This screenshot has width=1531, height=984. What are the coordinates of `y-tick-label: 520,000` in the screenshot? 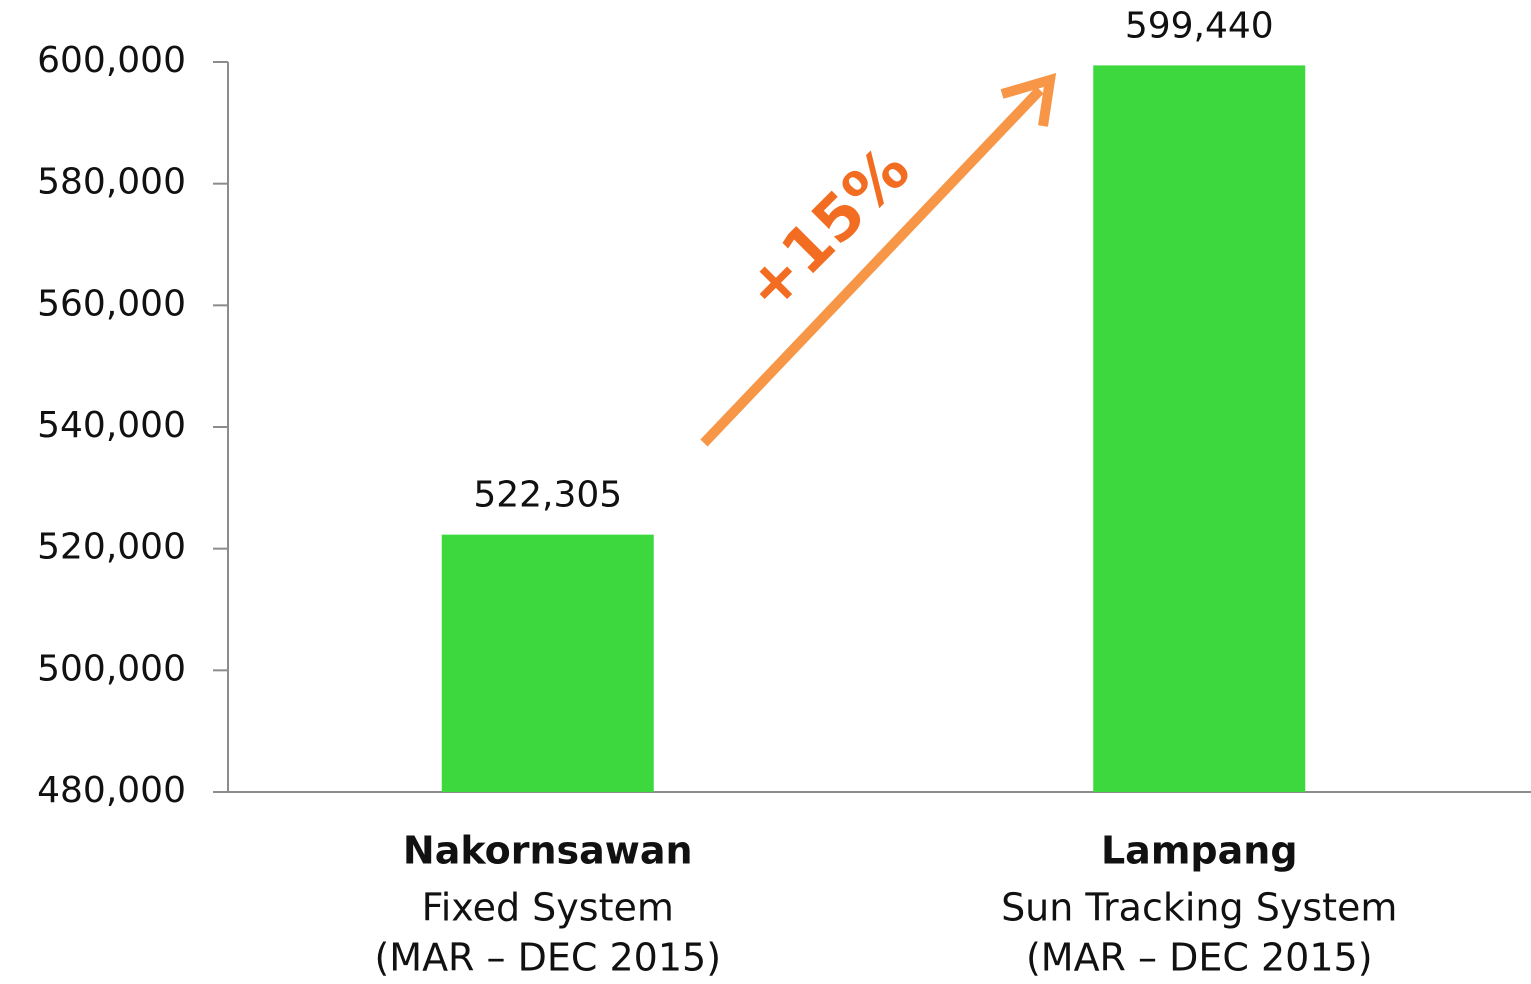 It's located at (111, 547).